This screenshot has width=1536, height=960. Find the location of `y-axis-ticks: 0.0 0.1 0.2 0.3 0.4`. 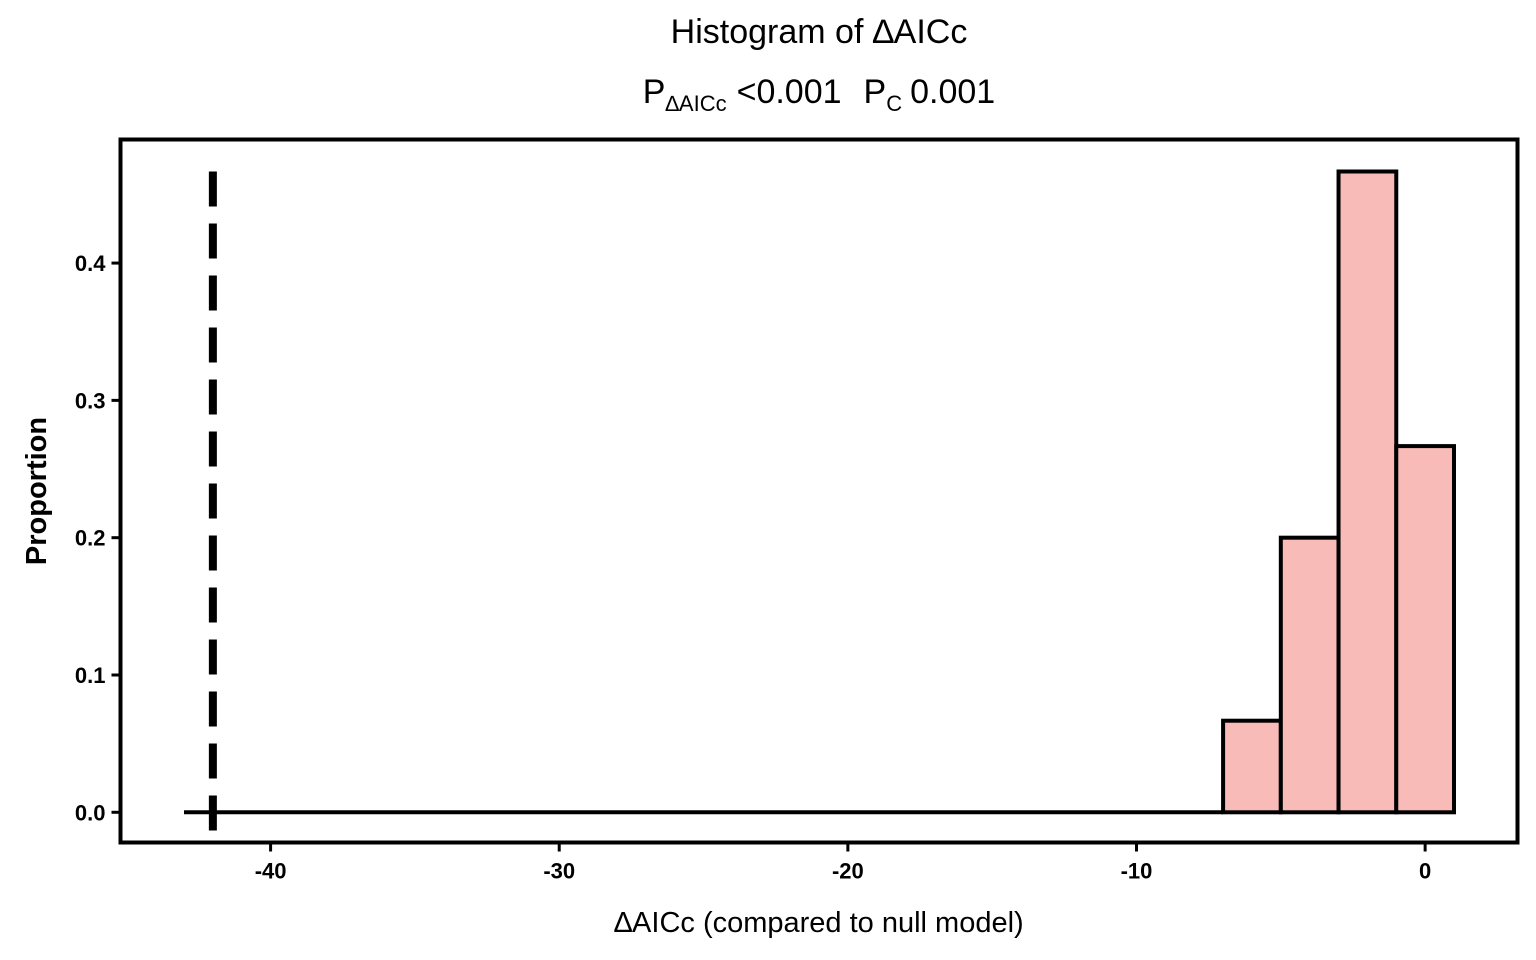

y-axis-ticks: 0.0 0.1 0.2 0.3 0.4 is located at coordinates (98, 538).